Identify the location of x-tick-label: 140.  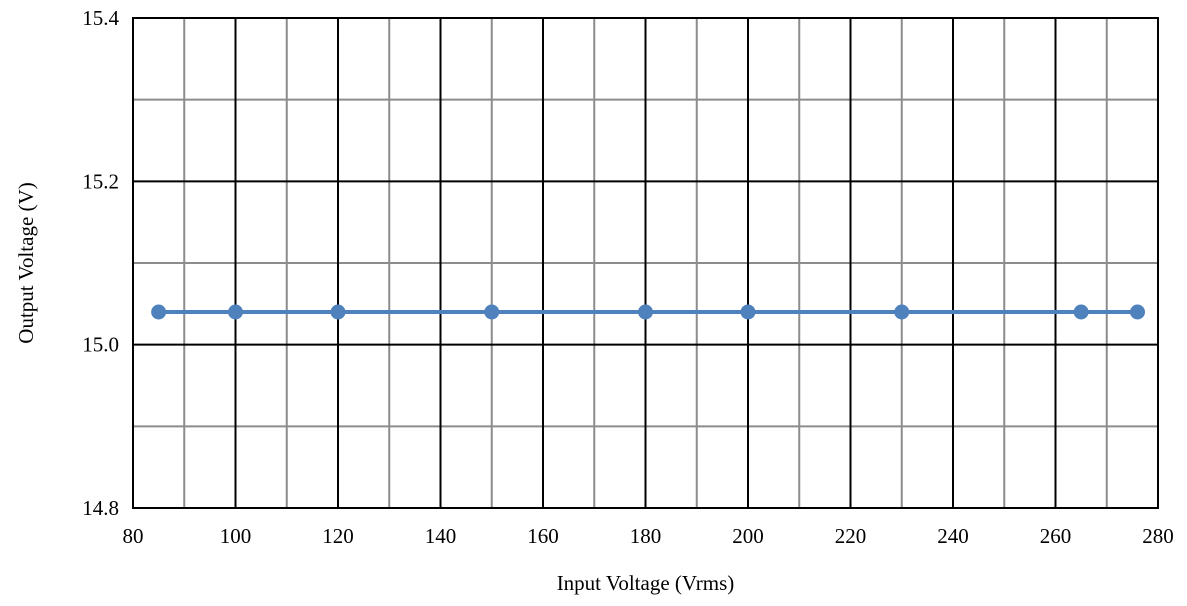
(441, 536).